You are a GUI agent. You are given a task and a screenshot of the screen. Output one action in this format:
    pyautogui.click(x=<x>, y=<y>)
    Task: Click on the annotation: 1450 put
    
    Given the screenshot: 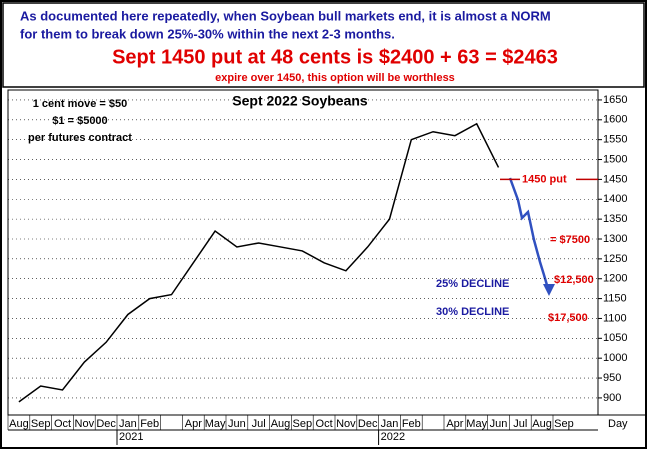 What is the action you would take?
    pyautogui.click(x=544, y=179)
    